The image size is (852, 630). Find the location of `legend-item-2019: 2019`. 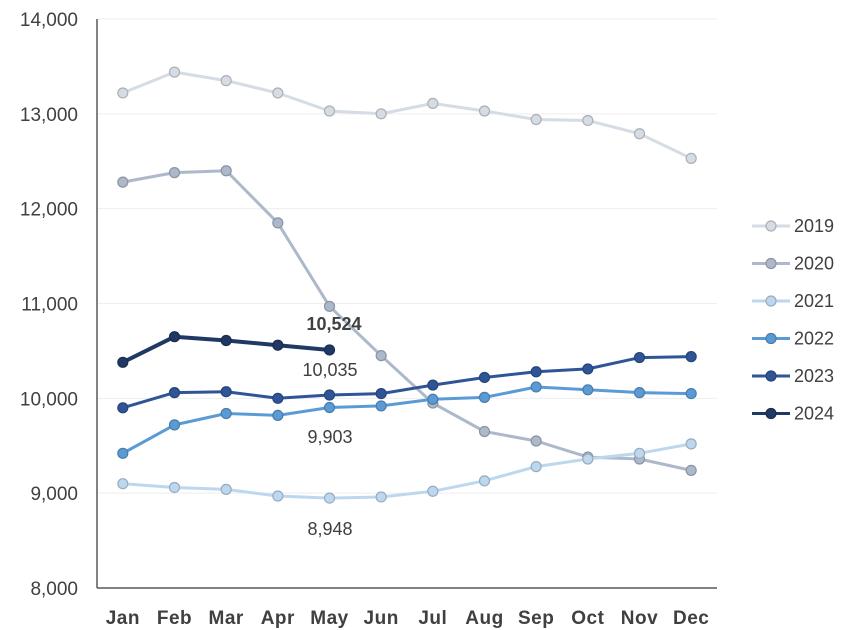

legend-item-2019: 2019 is located at coordinates (793, 226).